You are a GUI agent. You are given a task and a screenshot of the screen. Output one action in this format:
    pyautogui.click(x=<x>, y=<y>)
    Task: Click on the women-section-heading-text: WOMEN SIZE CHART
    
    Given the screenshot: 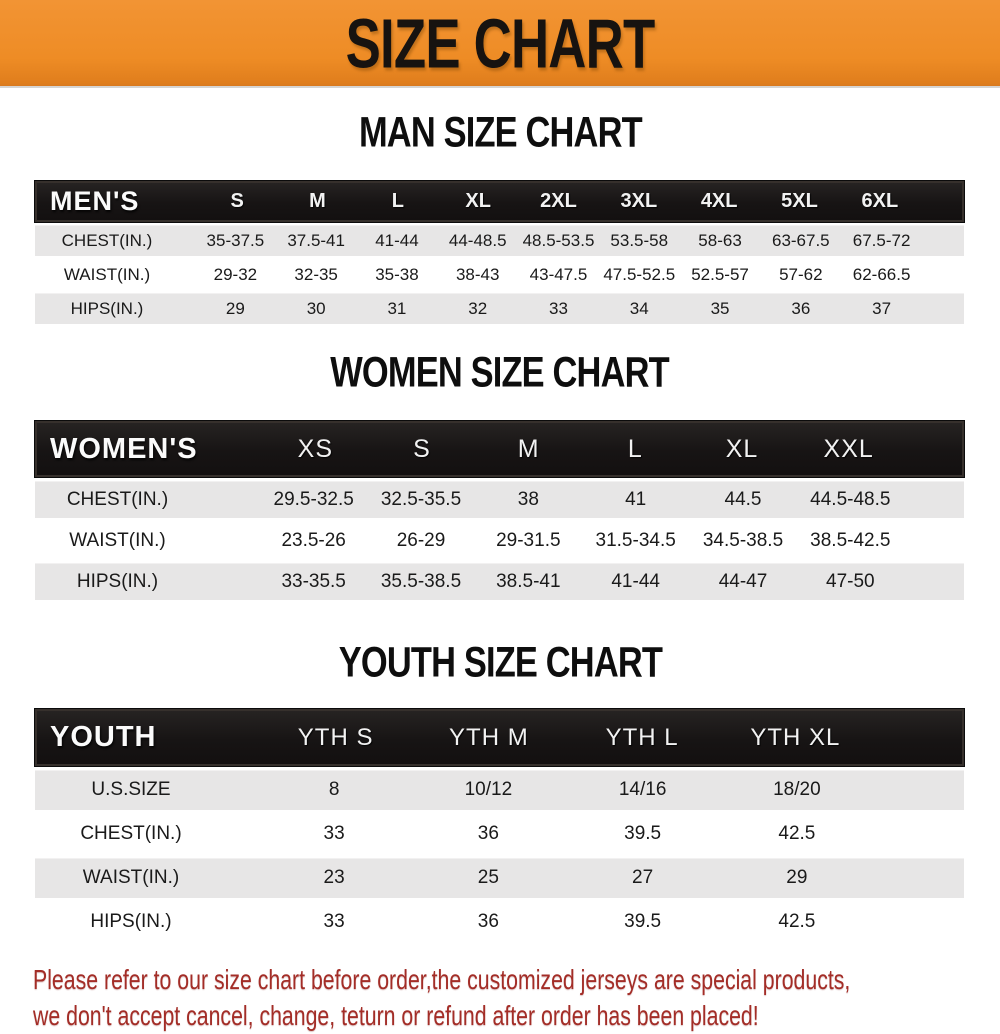 What is the action you would take?
    pyautogui.click(x=500, y=372)
    